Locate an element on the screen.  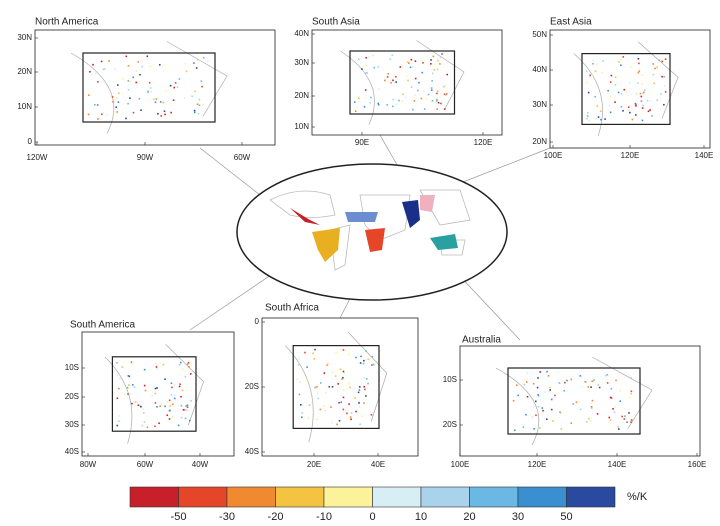
panel-title: North America is located at coordinates (67, 22).